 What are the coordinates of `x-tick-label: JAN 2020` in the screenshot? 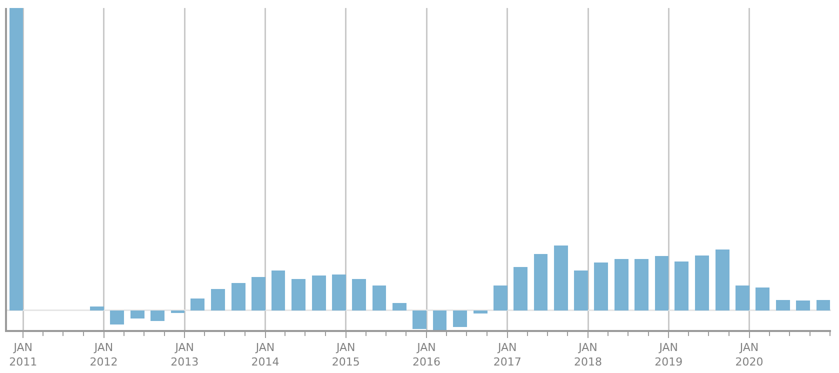 It's located at (749, 354).